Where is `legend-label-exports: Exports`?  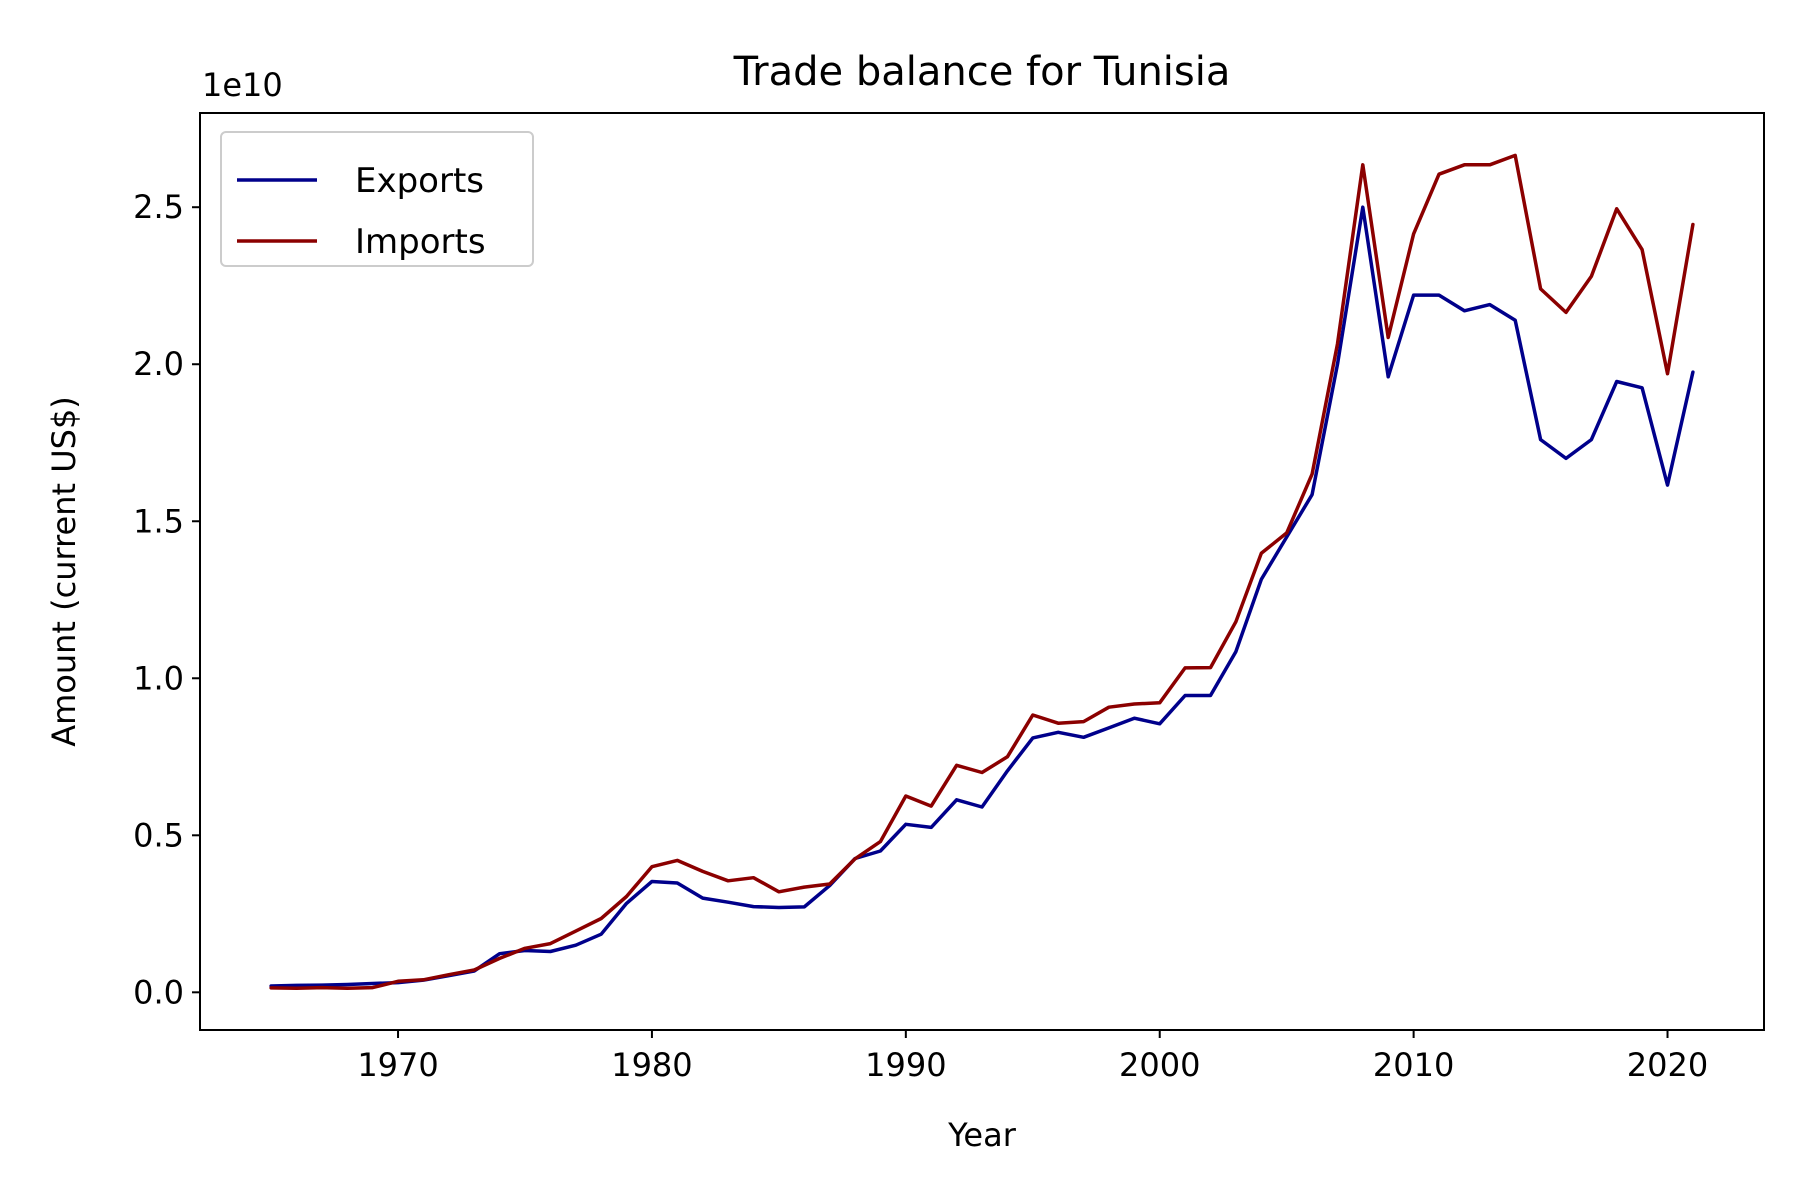
legend-label-exports: Exports is located at coordinates (419, 181).